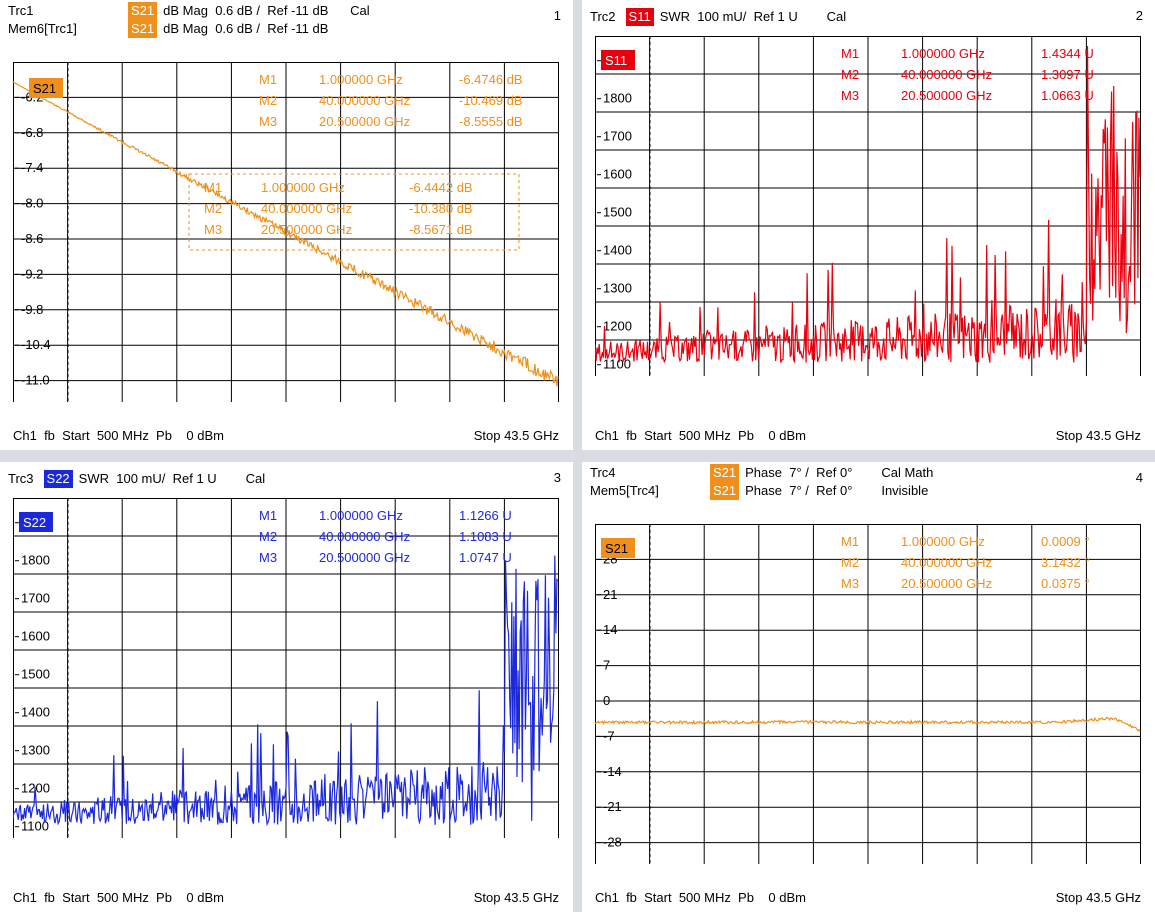 The image size is (1155, 912). What do you see at coordinates (612, 806) in the screenshot?
I see `y-tick-label: -21` at bounding box center [612, 806].